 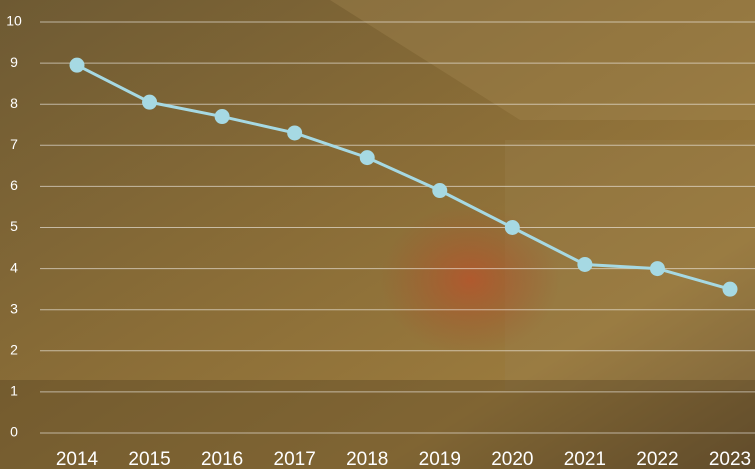 I want to click on y-tick-label: 5, so click(x=14, y=226).